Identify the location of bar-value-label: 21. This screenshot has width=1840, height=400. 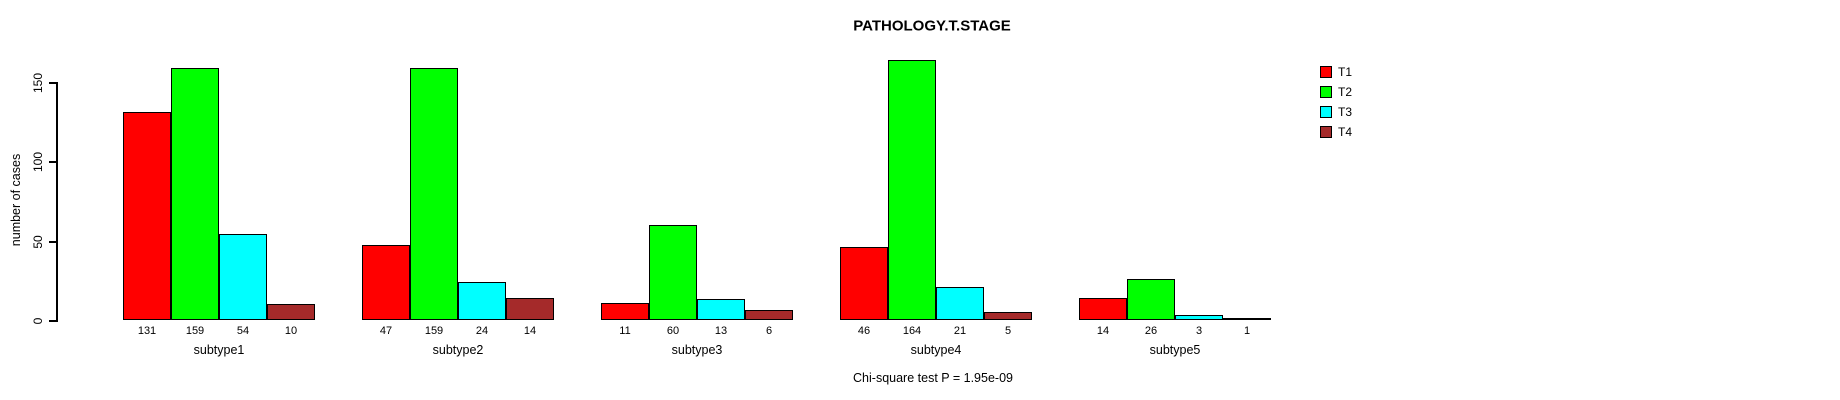
(960, 331).